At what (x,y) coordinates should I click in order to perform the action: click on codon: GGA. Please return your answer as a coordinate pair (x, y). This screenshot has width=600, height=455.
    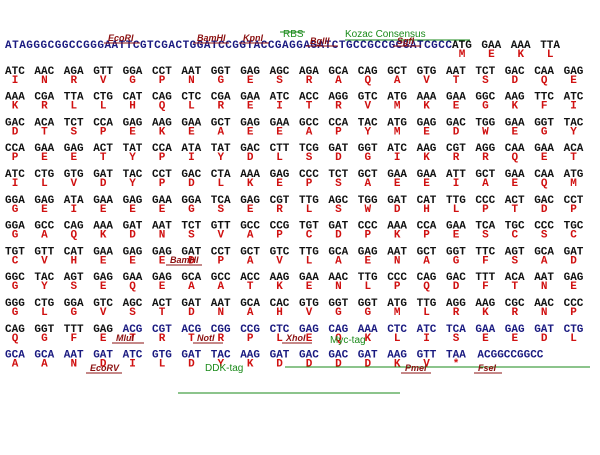
    Looking at the image, I should click on (191, 201).